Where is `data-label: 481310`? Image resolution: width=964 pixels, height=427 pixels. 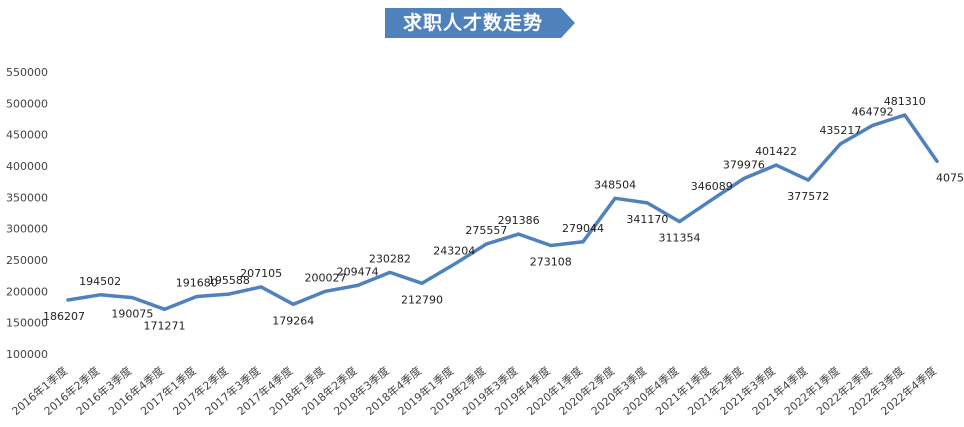 data-label: 481310 is located at coordinates (905, 101).